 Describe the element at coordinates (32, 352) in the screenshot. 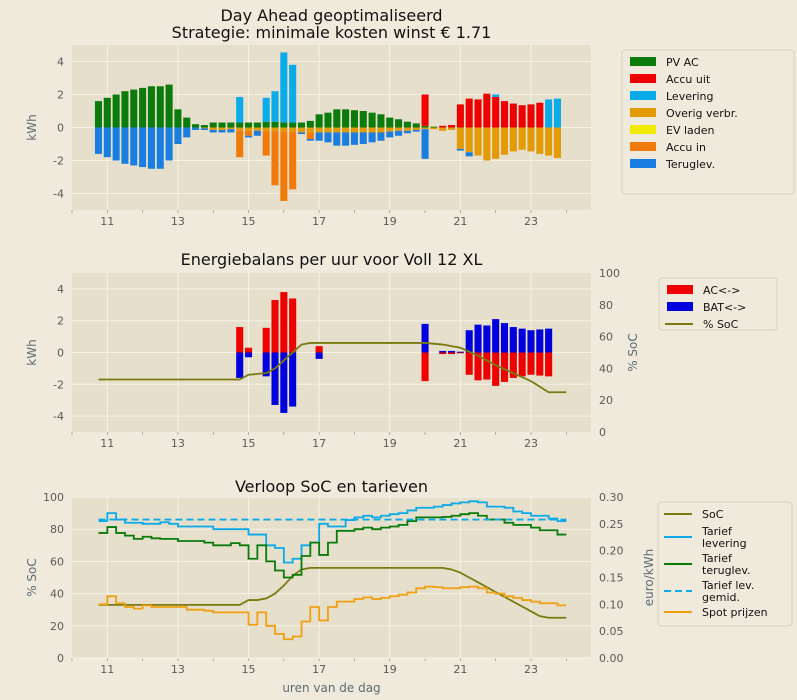

I see `y-axis-label: kWh` at that location.